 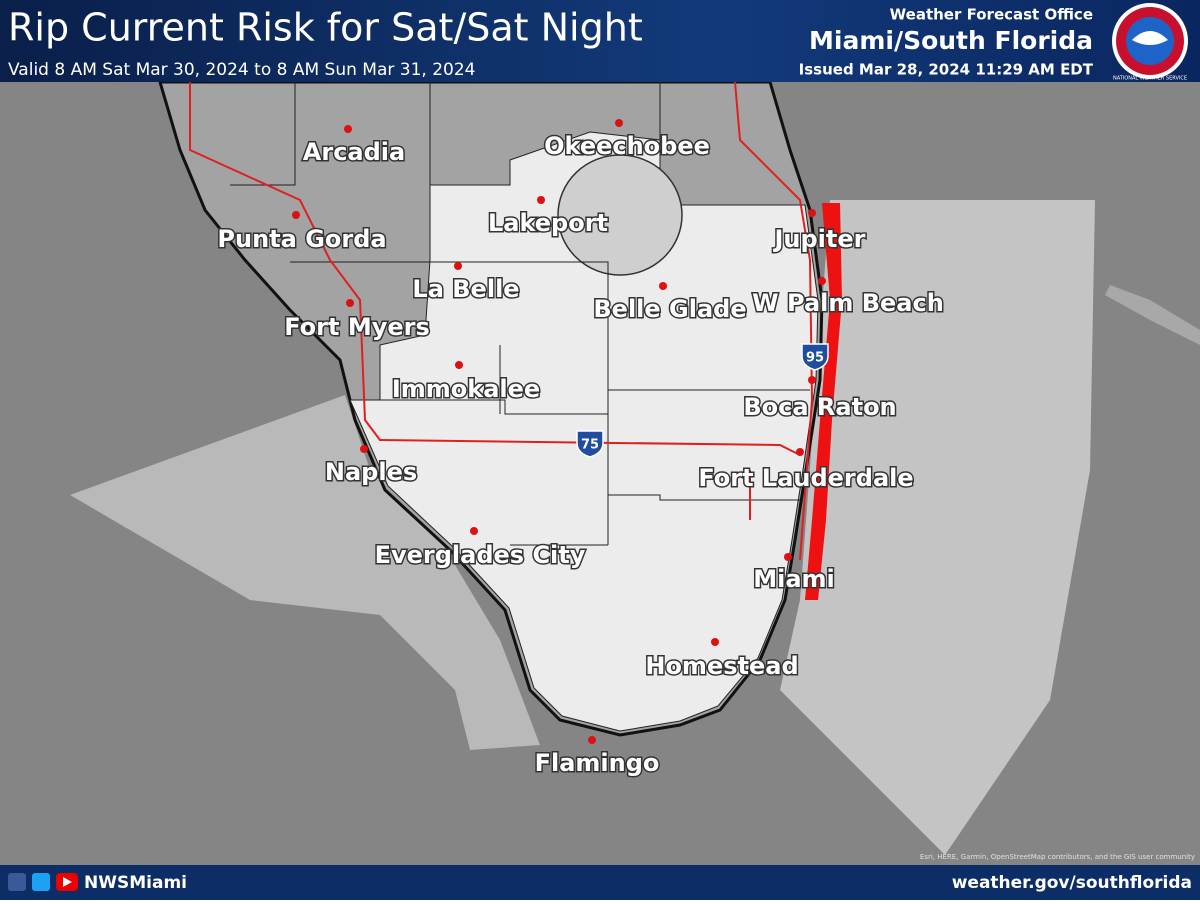 What do you see at coordinates (818, 239) in the screenshot?
I see `city-label: Jupiter` at bounding box center [818, 239].